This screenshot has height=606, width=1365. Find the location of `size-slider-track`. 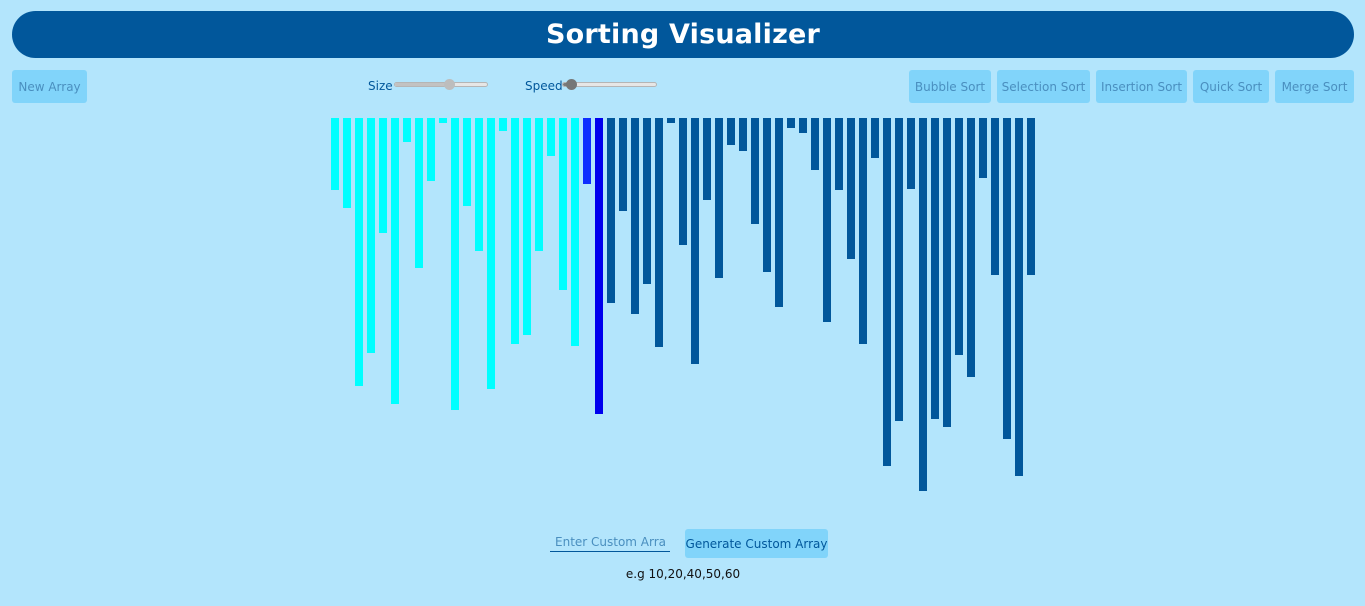

size-slider-track is located at coordinates (441, 84).